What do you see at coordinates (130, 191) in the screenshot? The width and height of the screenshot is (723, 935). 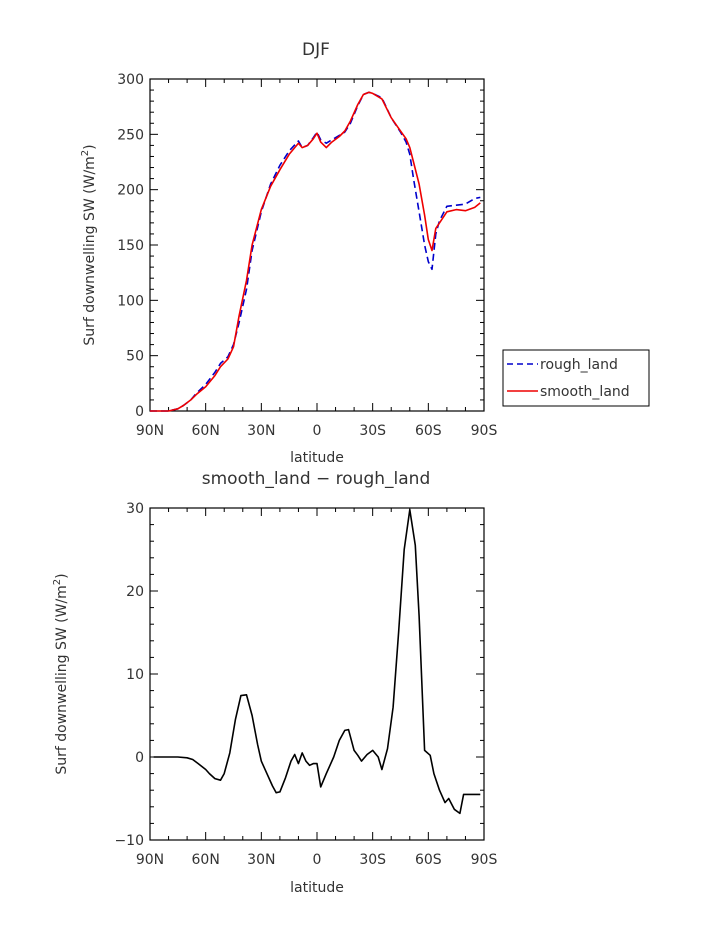 I see `top-y-tick-label: 200` at bounding box center [130, 191].